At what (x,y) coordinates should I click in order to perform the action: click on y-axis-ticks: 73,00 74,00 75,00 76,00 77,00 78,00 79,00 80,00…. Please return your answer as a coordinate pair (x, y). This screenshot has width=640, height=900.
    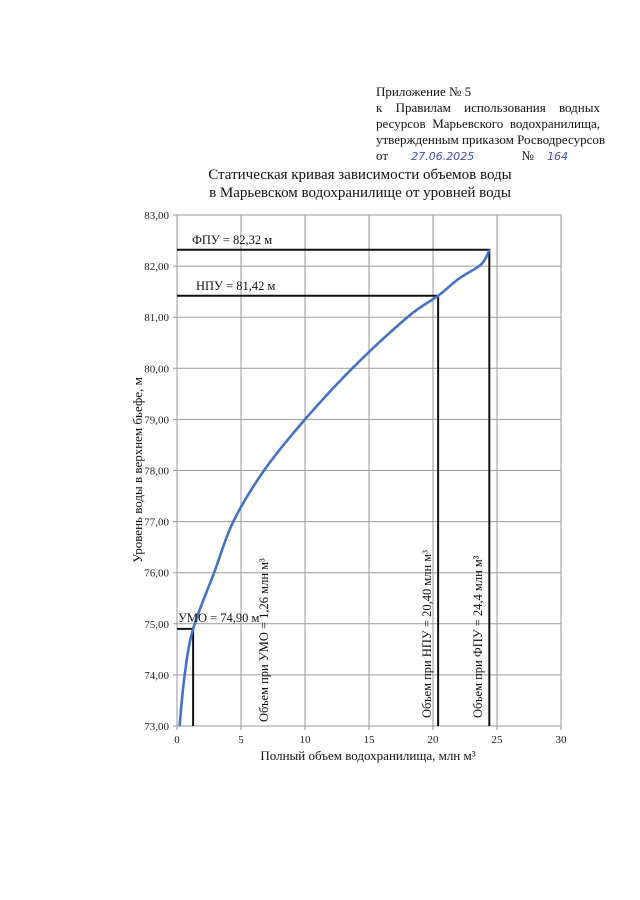
    Looking at the image, I should click on (156, 471).